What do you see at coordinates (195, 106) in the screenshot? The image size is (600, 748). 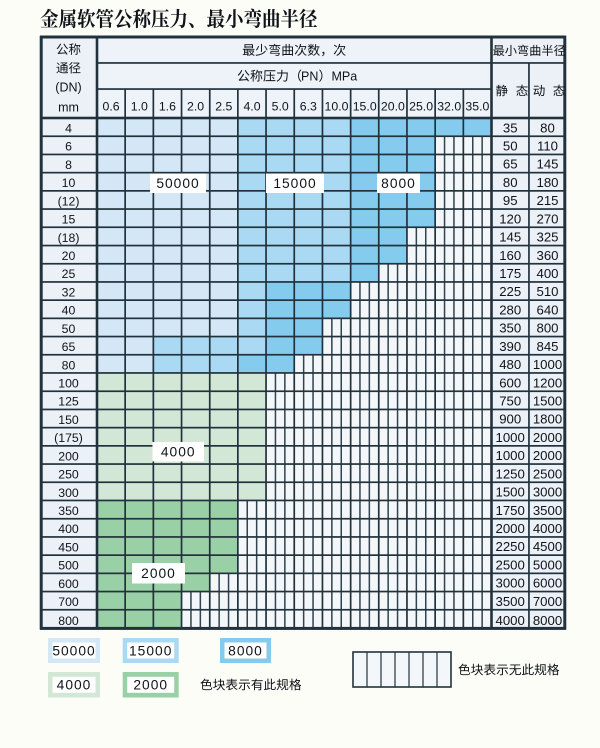 I see `svg-text: 2.0` at bounding box center [195, 106].